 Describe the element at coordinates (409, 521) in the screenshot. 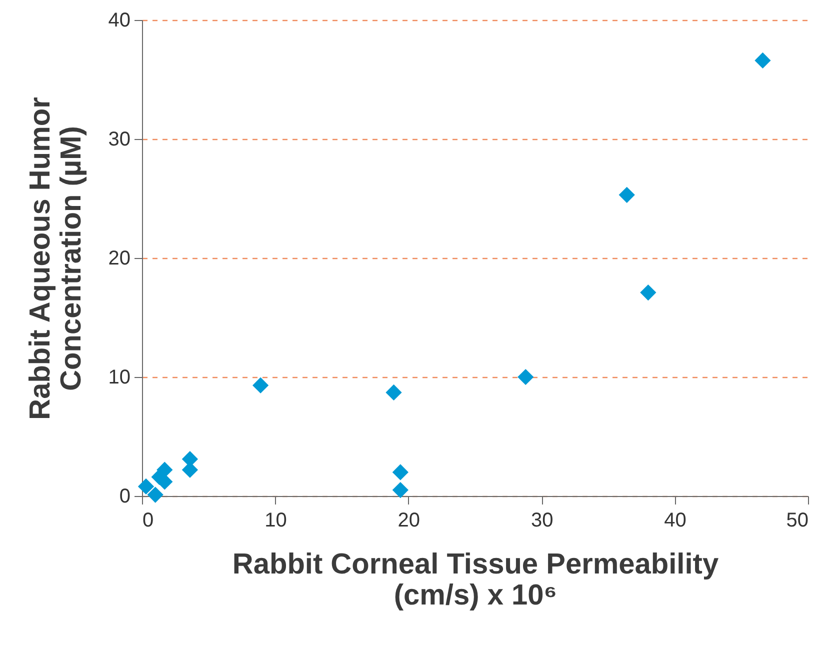

I see `x-tick-label: 20` at that location.